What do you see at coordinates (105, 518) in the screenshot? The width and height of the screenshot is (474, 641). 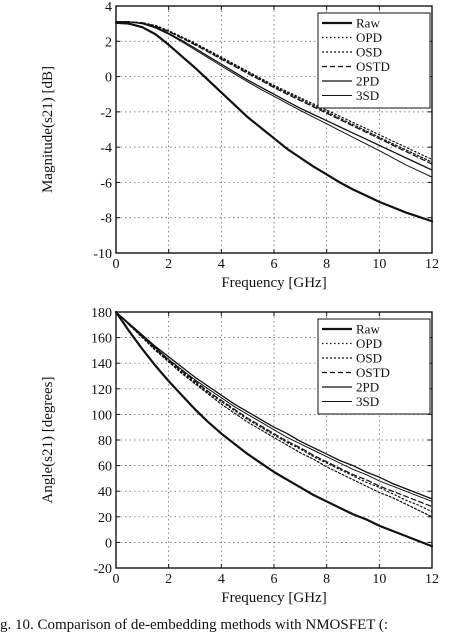 I see `y-tick-label: 20` at bounding box center [105, 518].